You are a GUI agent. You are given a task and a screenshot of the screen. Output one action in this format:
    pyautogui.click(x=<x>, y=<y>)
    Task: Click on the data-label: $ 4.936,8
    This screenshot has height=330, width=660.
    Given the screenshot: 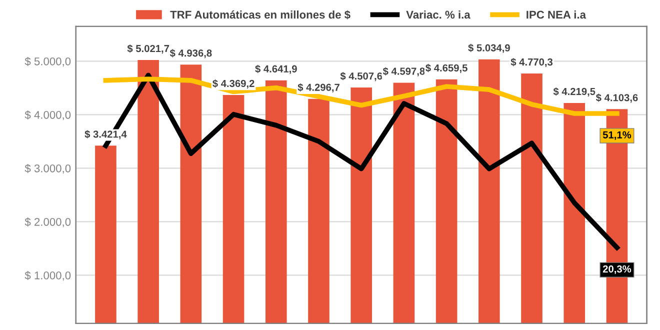 What is the action you would take?
    pyautogui.click(x=191, y=53)
    